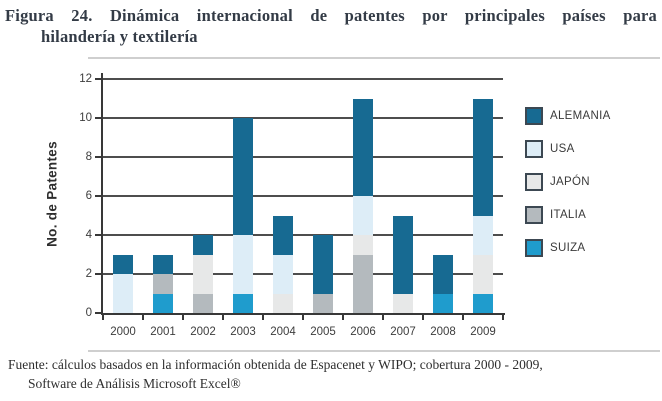 The height and width of the screenshot is (401, 662). What do you see at coordinates (203, 332) in the screenshot?
I see `x-tick-label-2002: 2002` at bounding box center [203, 332].